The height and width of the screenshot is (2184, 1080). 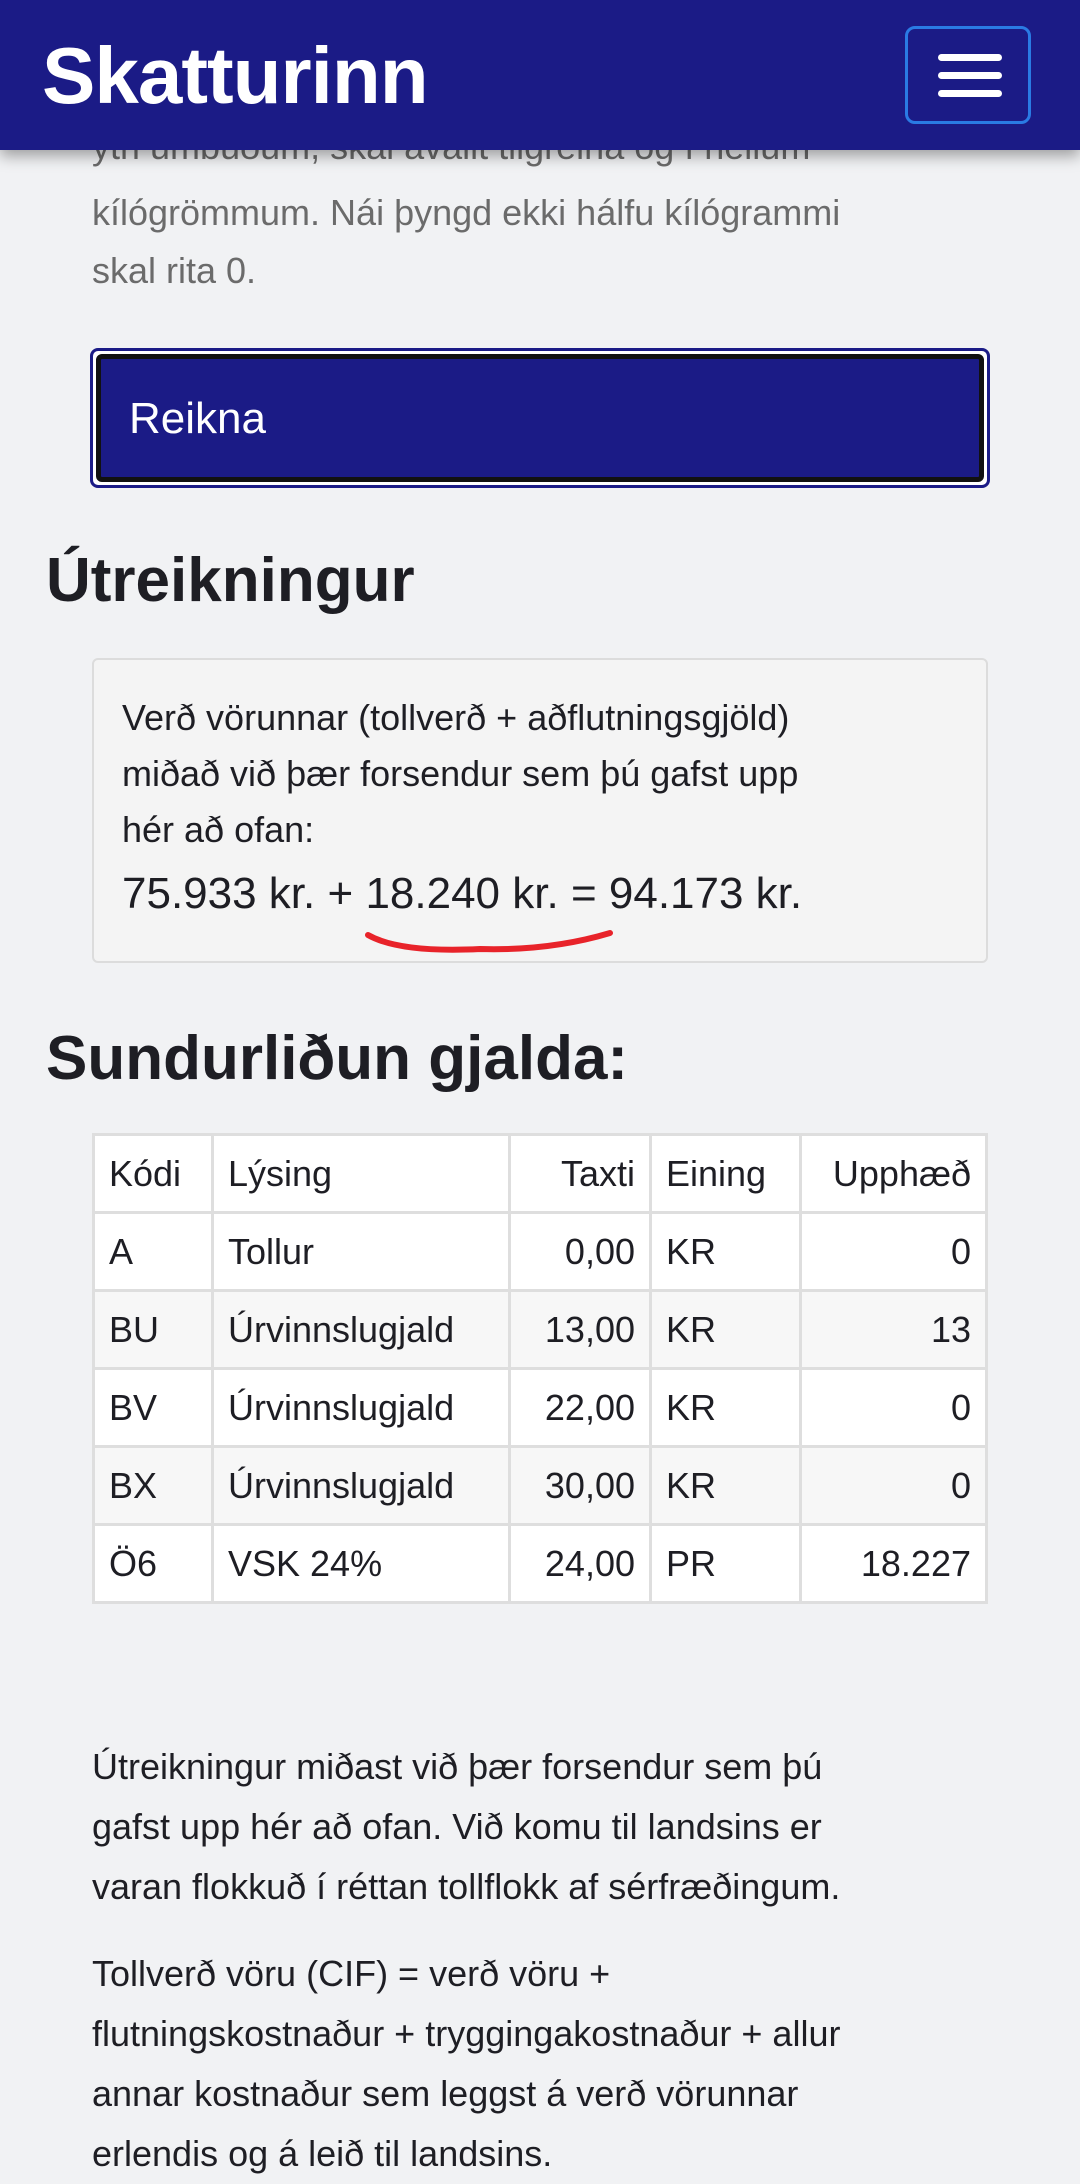 I want to click on import-fees-value: 18.240 kr., so click(x=462, y=893).